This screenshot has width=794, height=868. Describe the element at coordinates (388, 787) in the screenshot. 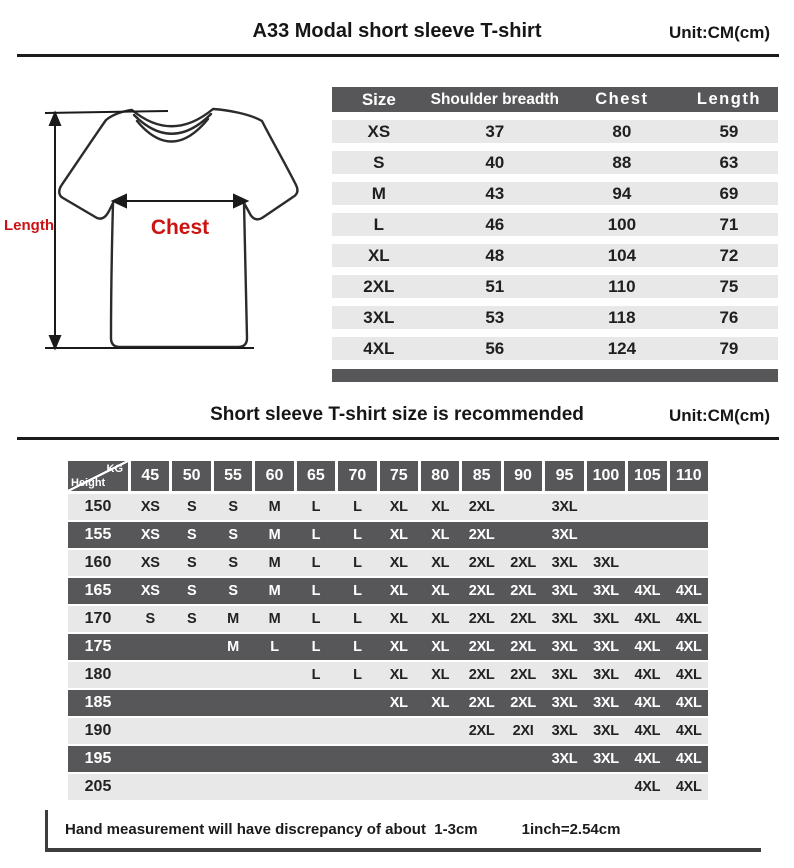

I see `matrix-row: 205 4XL 4XL` at that location.